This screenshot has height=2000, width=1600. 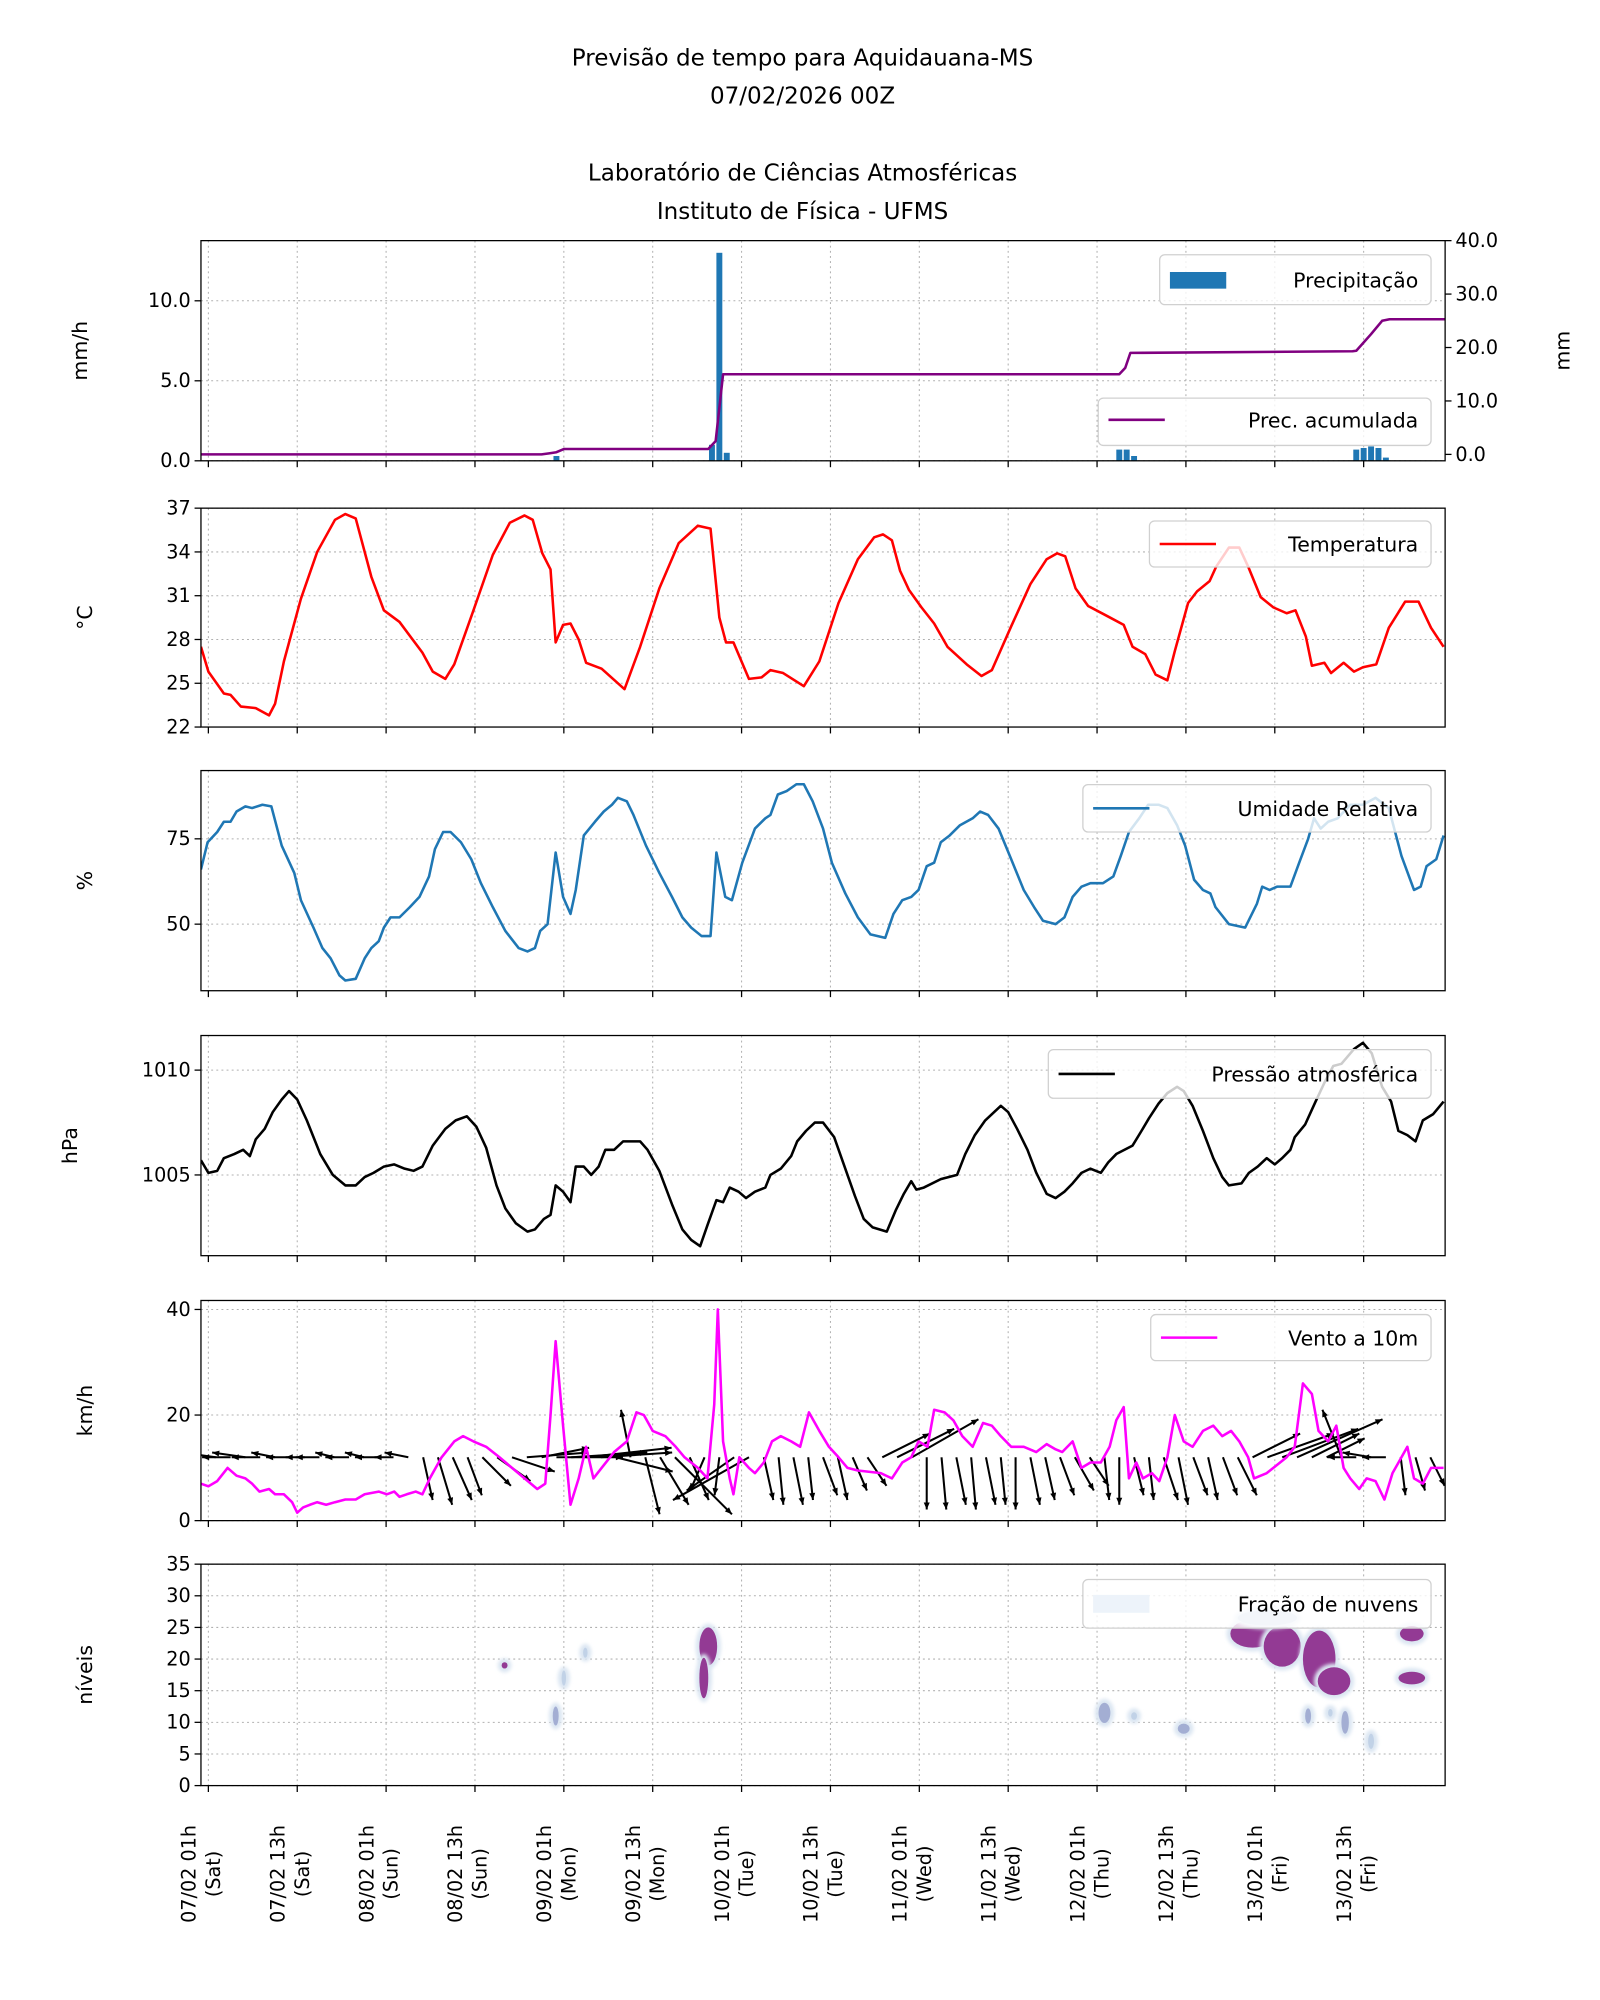 I want to click on y-tick-label: 40, so click(x=178, y=1309).